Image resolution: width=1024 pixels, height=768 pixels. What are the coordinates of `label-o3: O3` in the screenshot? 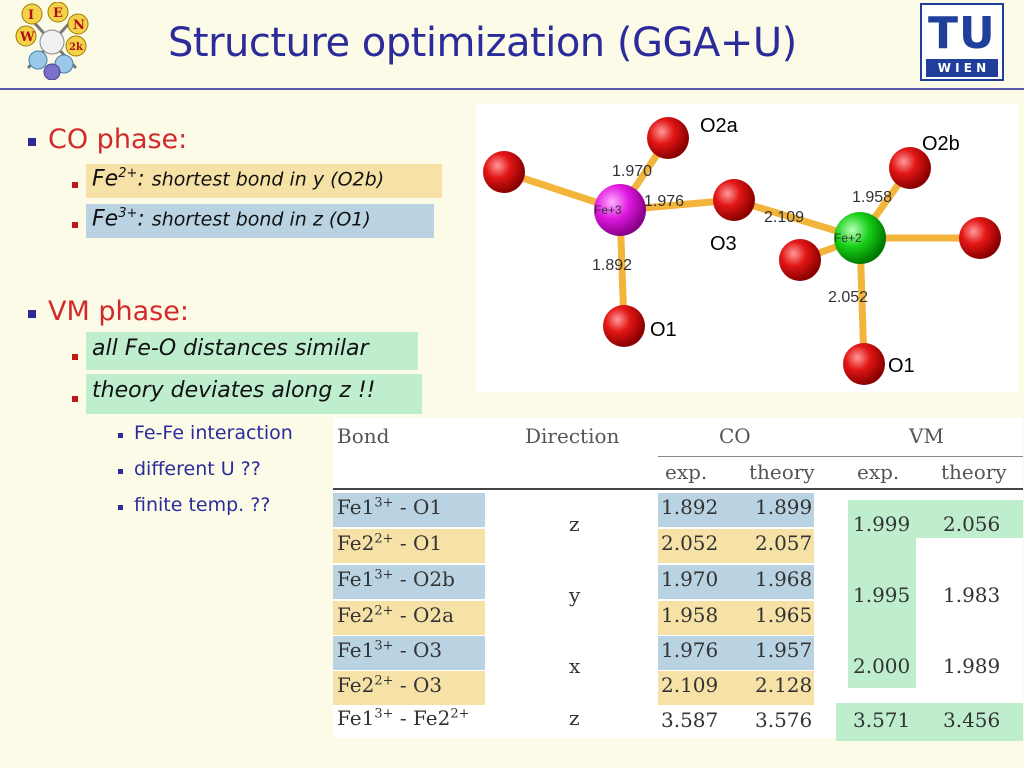 It's located at (723, 244).